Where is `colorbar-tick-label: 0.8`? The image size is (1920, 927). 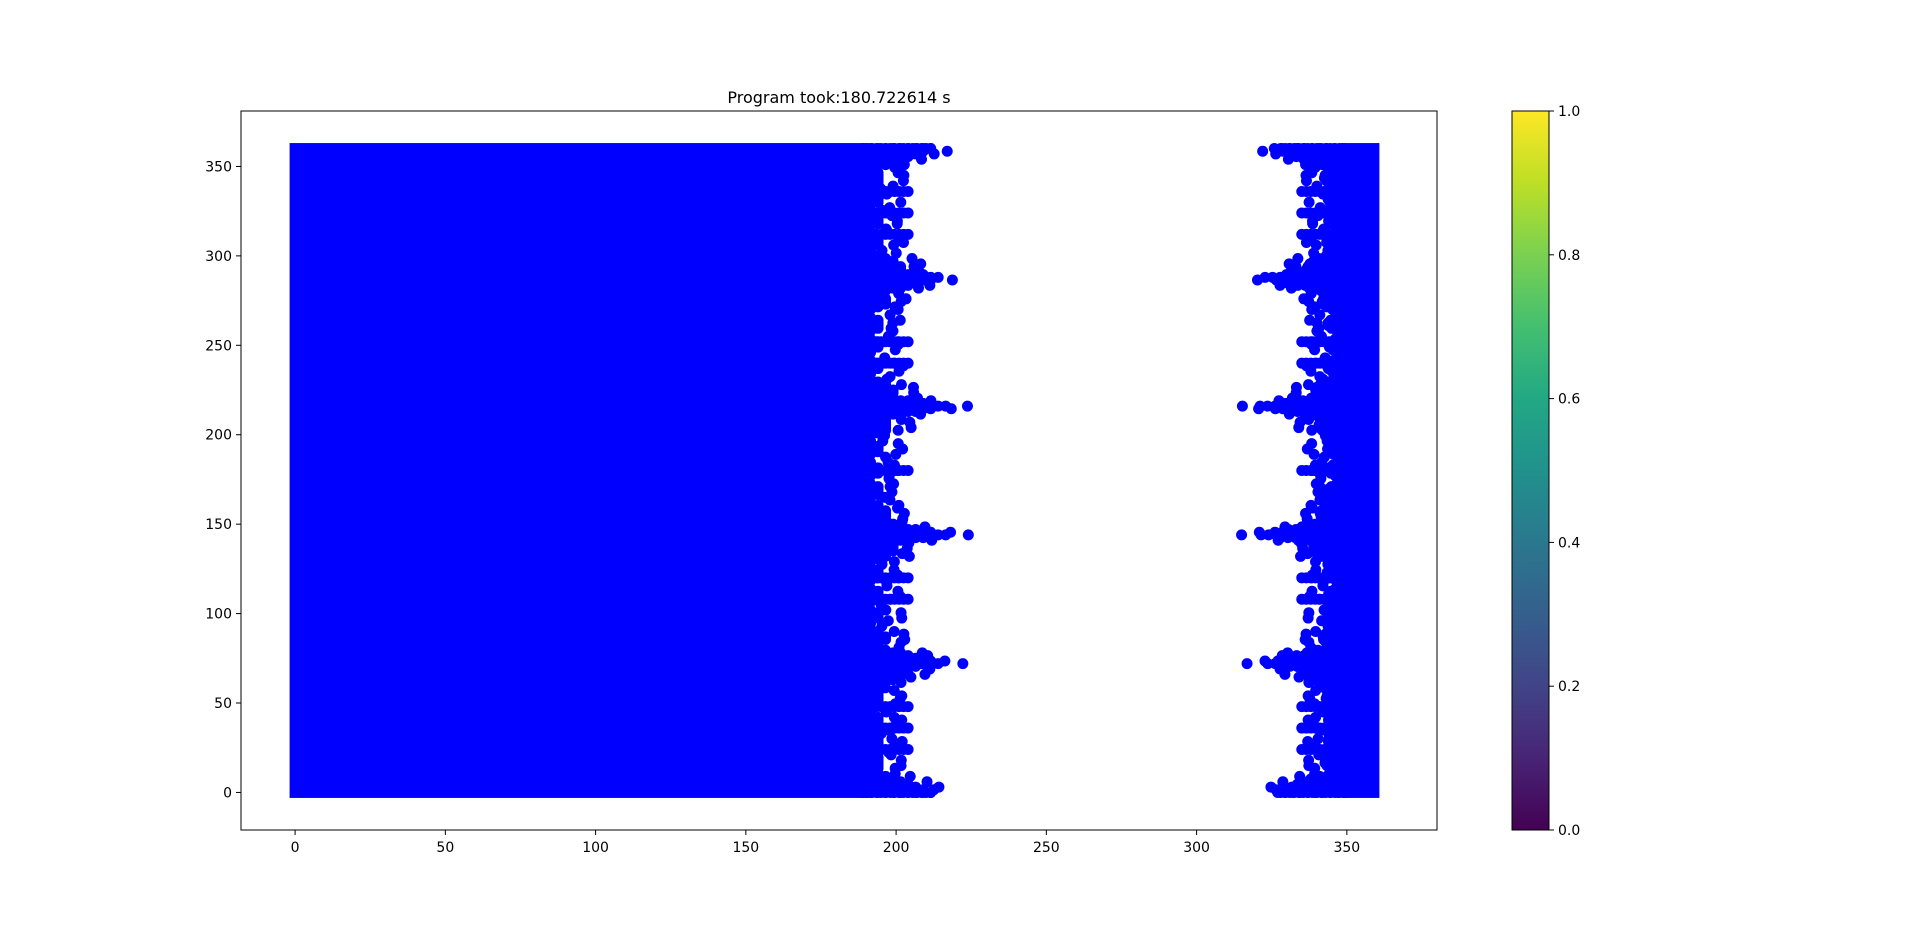 colorbar-tick-label: 0.8 is located at coordinates (1569, 256).